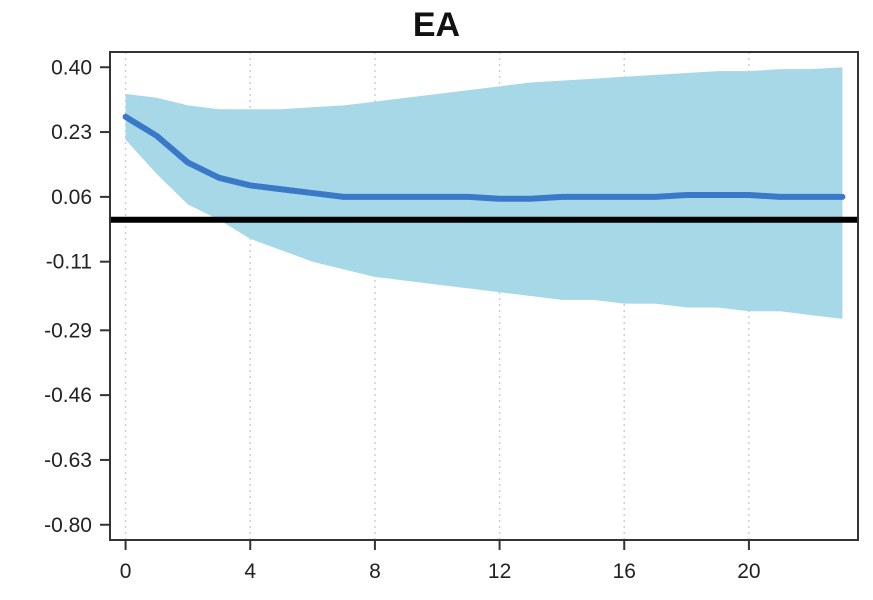  I want to click on x-tick-label: 8, so click(375, 571).